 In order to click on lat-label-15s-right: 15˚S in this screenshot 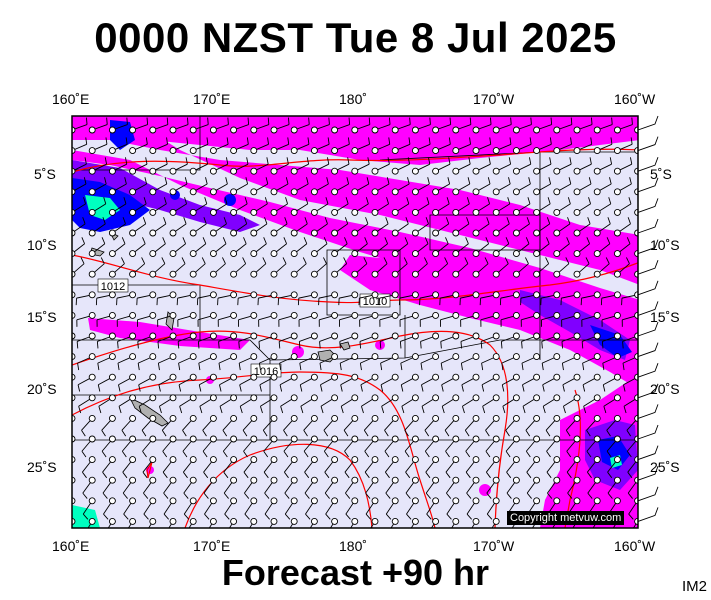, I will do `click(665, 317)`.